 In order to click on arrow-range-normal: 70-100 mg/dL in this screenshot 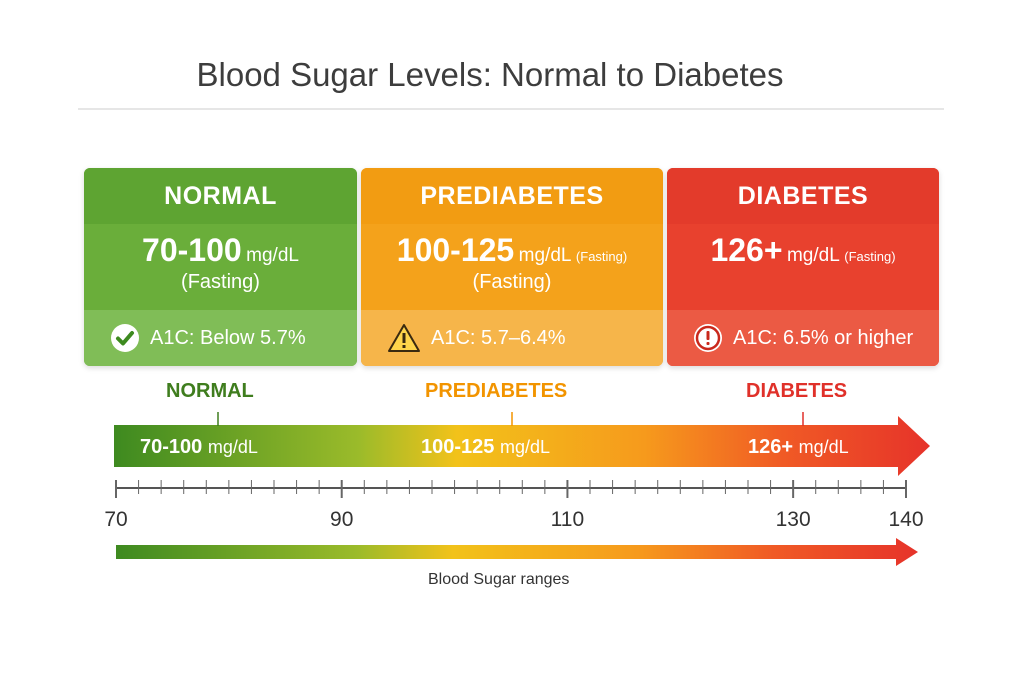, I will do `click(199, 447)`.